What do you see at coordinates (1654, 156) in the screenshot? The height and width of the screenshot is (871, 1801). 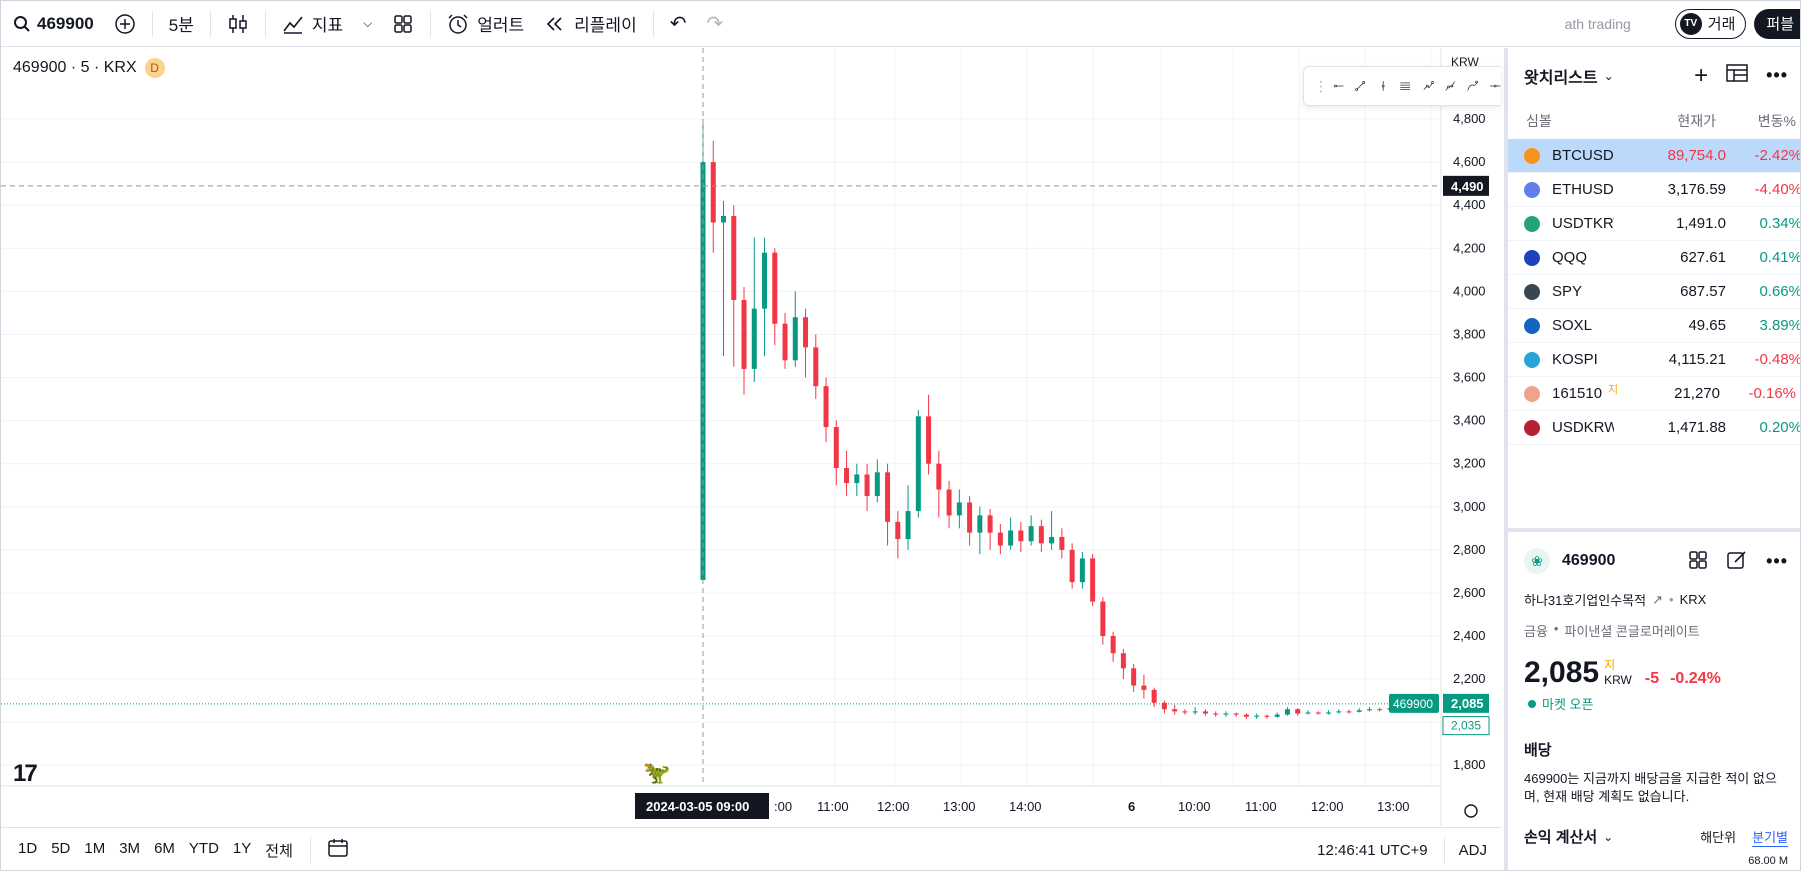 I see `watchlist-row: BTCUSDT 89,754.0 -2.42%` at bounding box center [1654, 156].